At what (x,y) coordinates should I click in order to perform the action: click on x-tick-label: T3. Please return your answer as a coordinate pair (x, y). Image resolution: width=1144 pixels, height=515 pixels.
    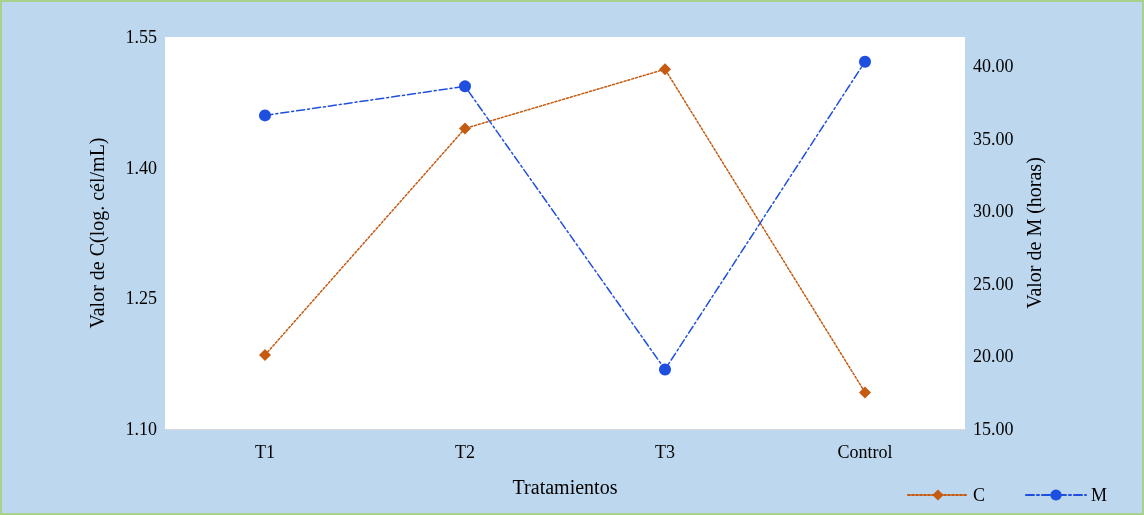
    Looking at the image, I should click on (665, 452).